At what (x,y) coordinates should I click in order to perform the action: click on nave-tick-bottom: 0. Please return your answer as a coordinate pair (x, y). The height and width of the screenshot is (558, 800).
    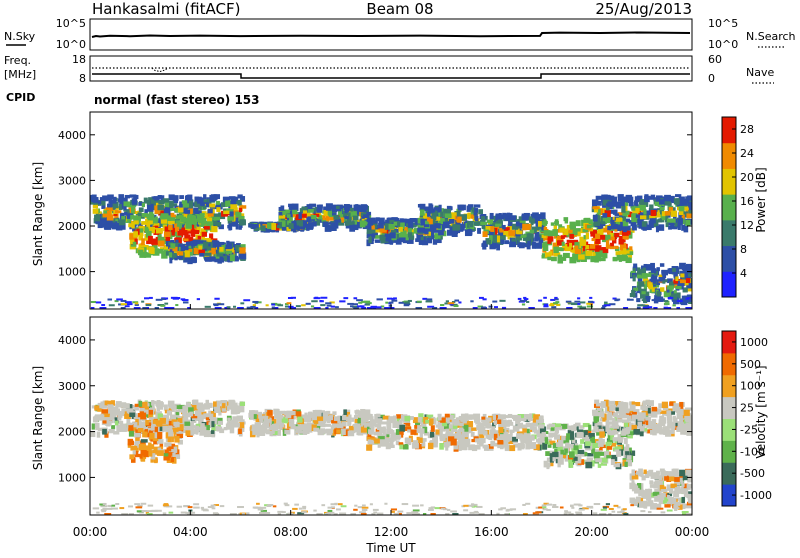
    Looking at the image, I should click on (711, 78).